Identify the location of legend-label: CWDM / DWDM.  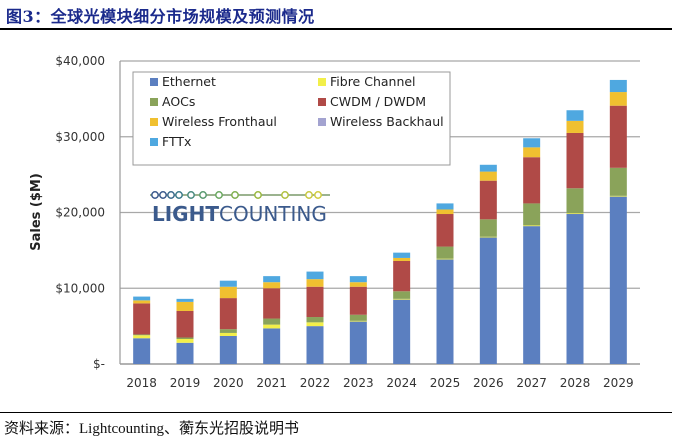
(378, 101).